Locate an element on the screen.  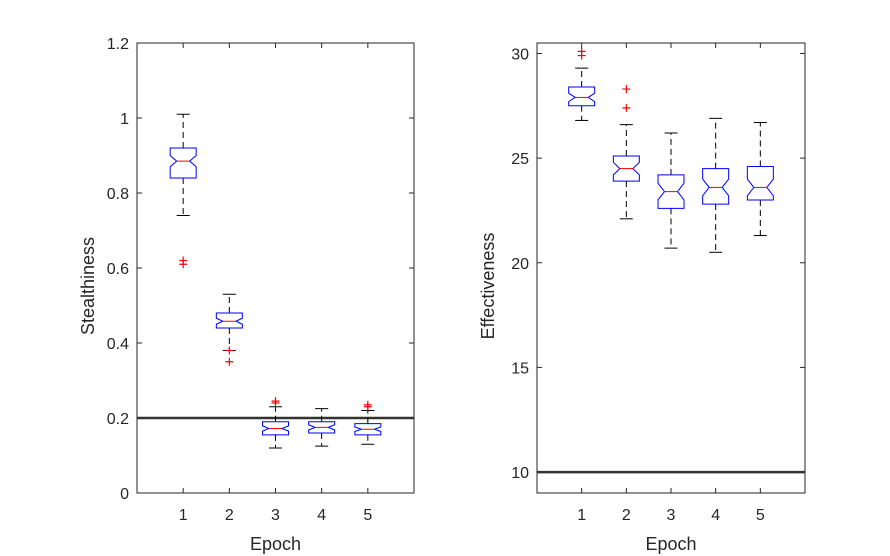
stealthiness-xtick-label: 4 is located at coordinates (321, 515).